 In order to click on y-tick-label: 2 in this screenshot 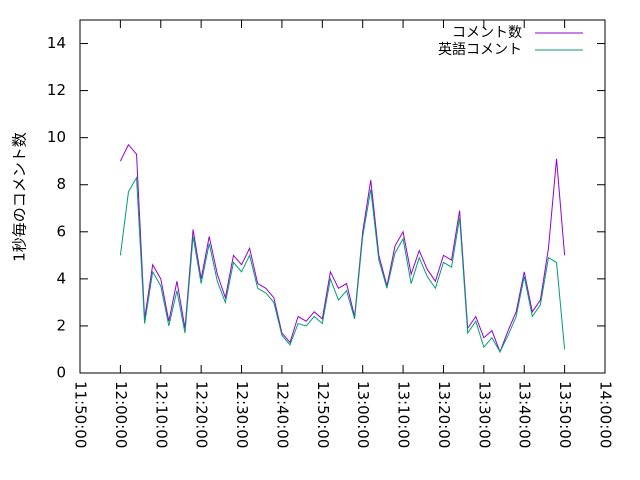, I will do `click(61, 325)`.